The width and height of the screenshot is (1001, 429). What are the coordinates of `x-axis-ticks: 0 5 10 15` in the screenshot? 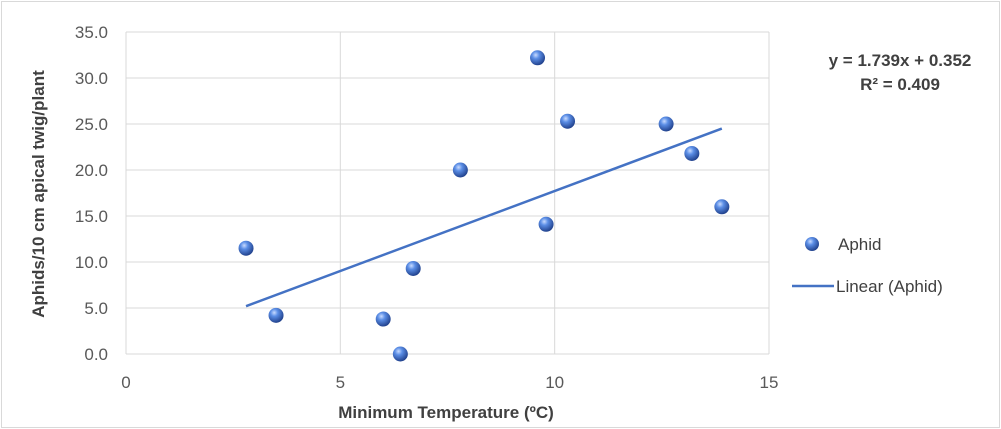 It's located at (449, 382).